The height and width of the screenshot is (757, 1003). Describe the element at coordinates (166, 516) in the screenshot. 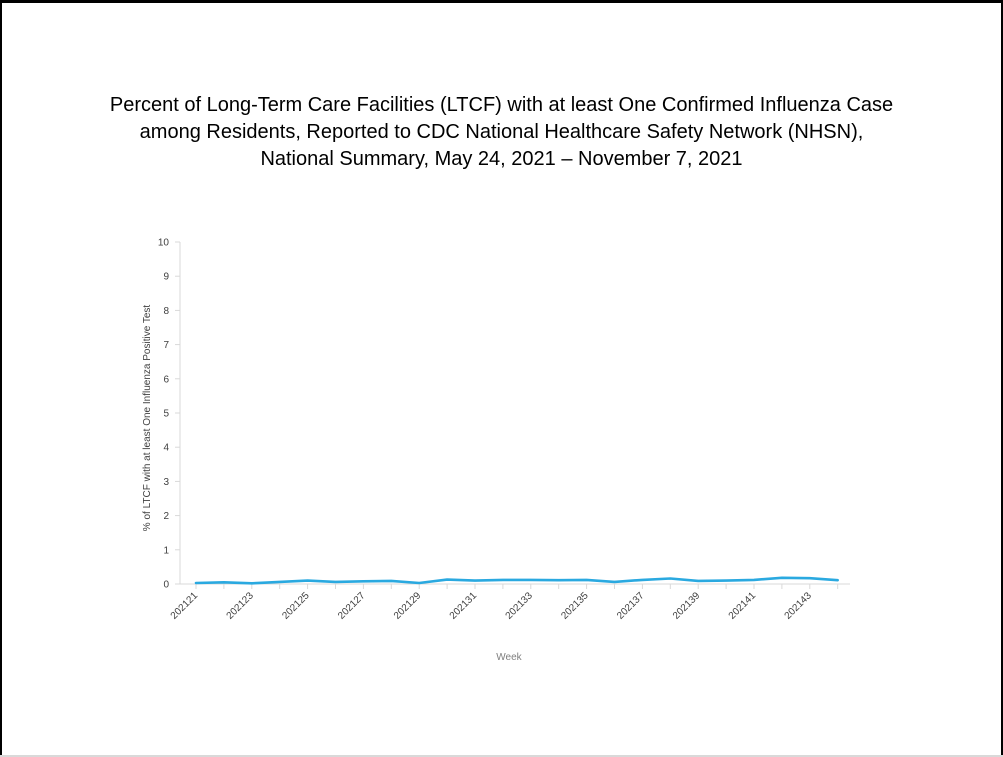

I see `y-tick-label: 2` at that location.